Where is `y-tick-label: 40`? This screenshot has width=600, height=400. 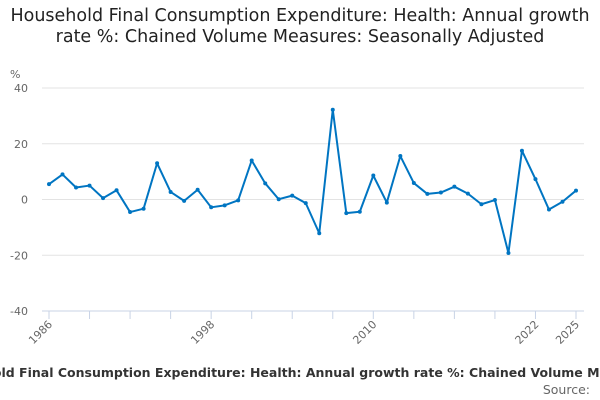 y-tick-label: 40 is located at coordinates (21, 88).